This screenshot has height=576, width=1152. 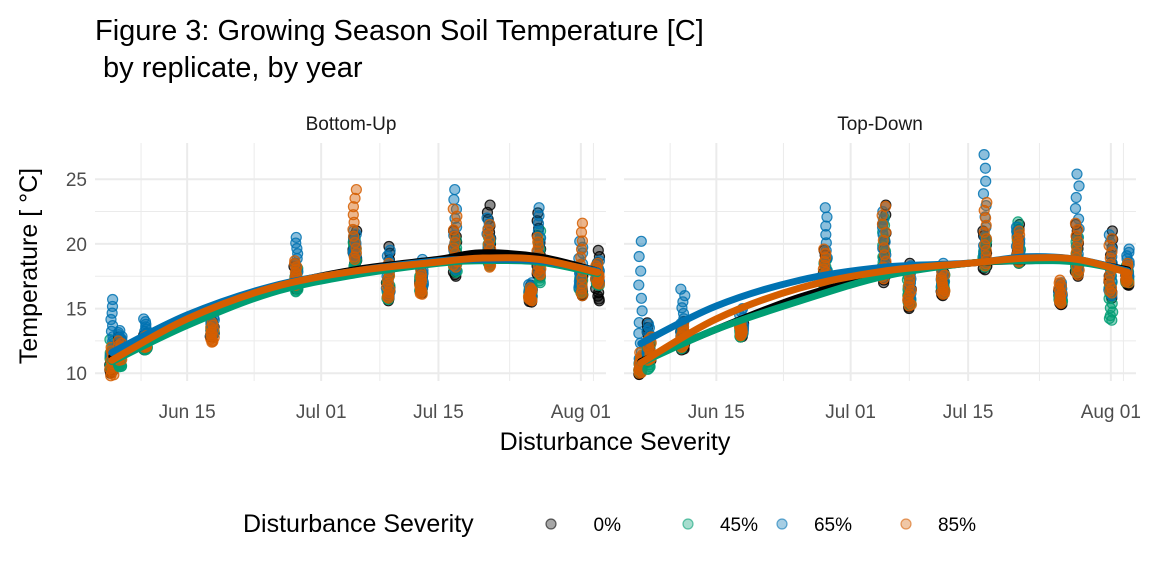 I want to click on chart-title-line2: by replicate, by year, so click(x=229, y=68).